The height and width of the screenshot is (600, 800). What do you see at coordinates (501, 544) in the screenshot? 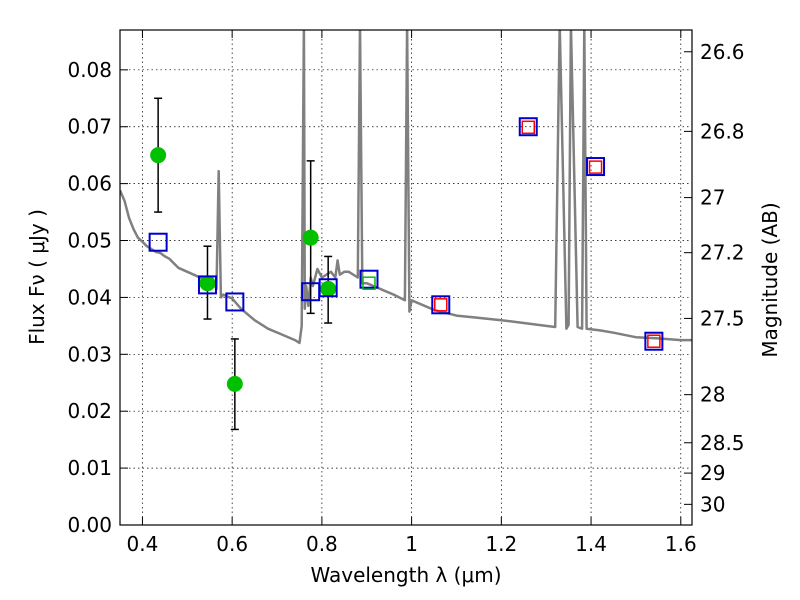
I see `x-tick-label: 1.2` at bounding box center [501, 544].